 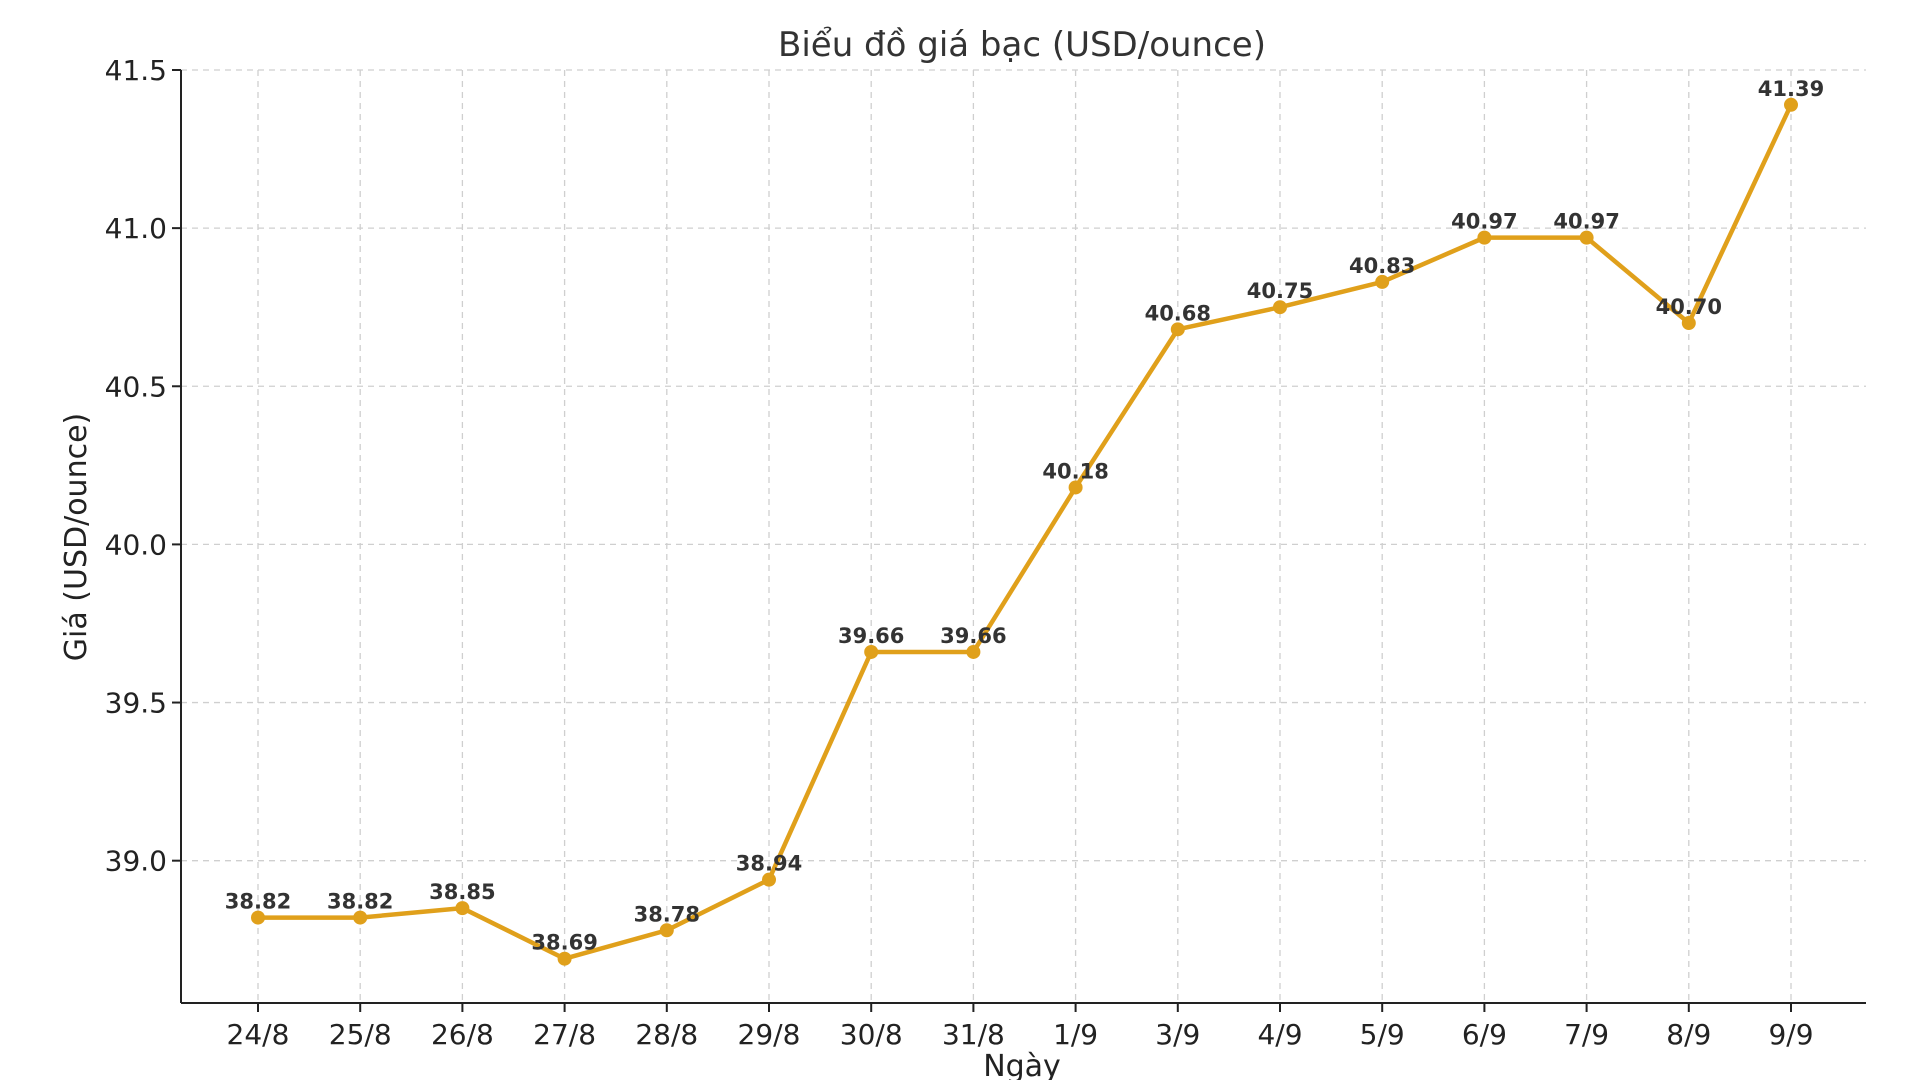 What do you see at coordinates (1279, 1034) in the screenshot?
I see `x-tick-label: 4/9` at bounding box center [1279, 1034].